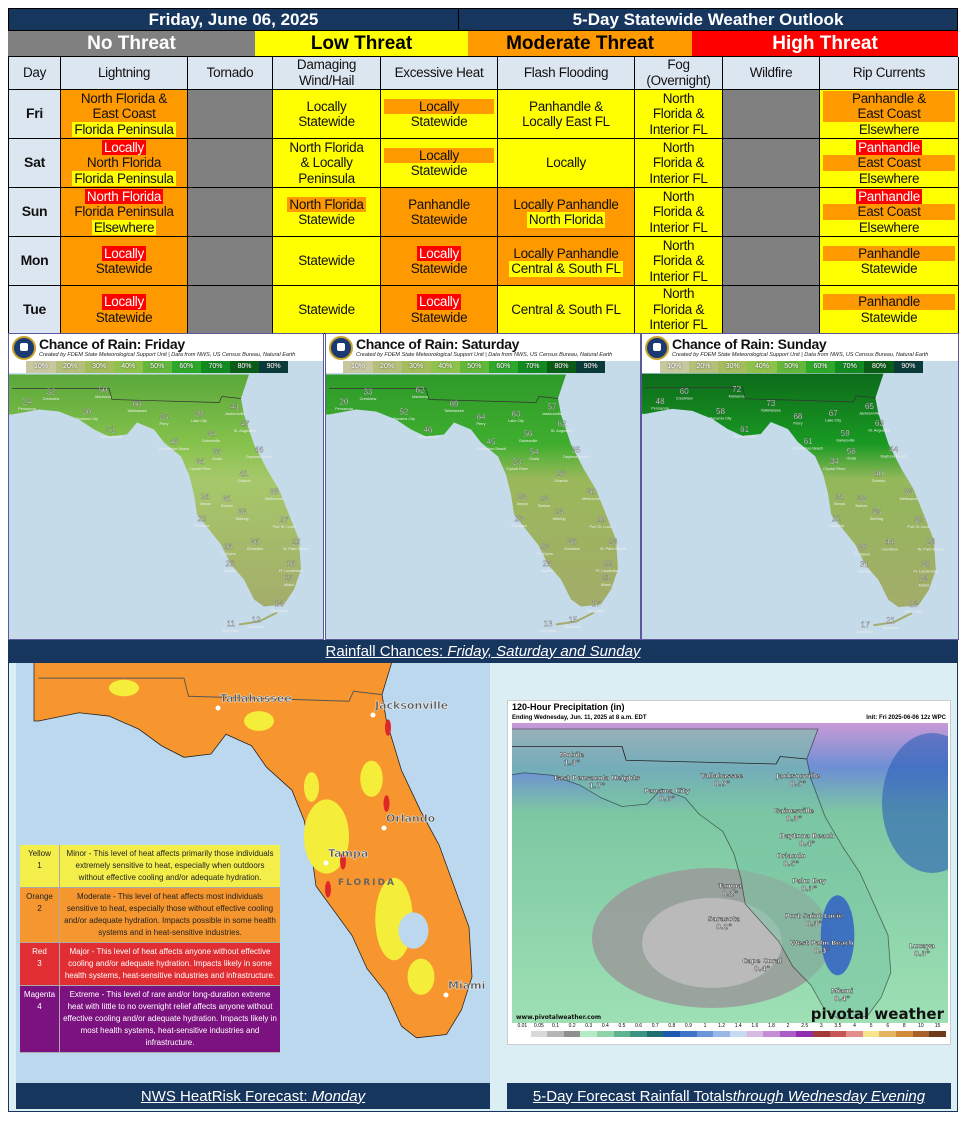  I want to click on city-label: Port St. Lucie, so click(284, 527).